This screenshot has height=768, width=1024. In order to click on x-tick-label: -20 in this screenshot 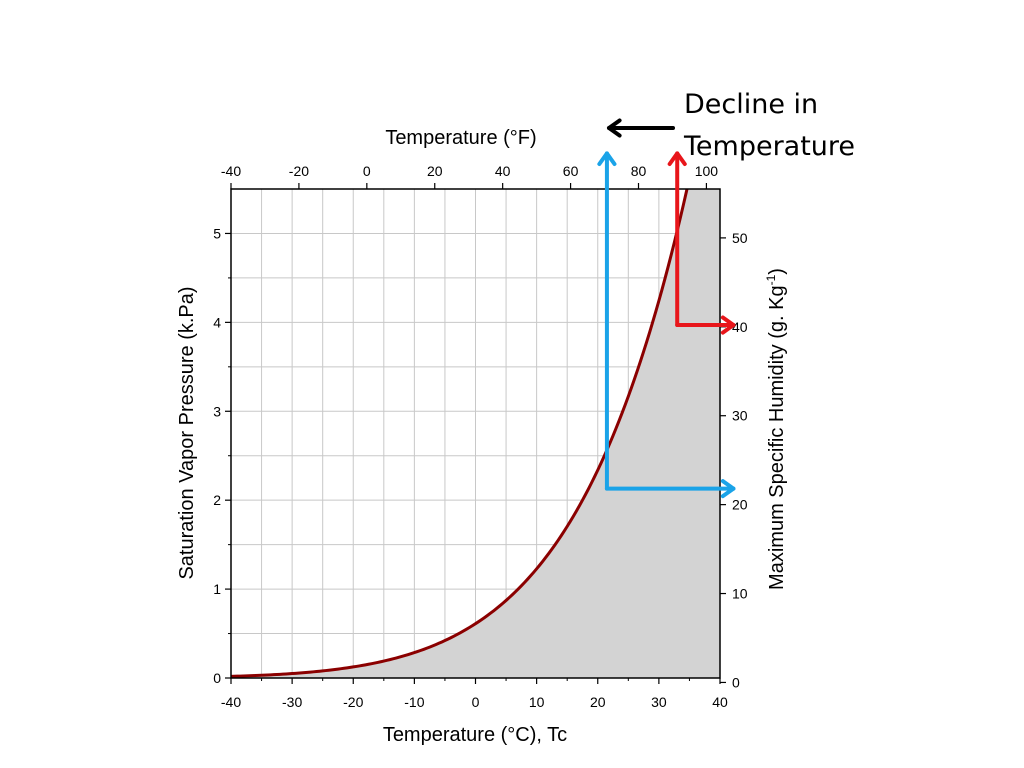, I will do `click(353, 702)`.